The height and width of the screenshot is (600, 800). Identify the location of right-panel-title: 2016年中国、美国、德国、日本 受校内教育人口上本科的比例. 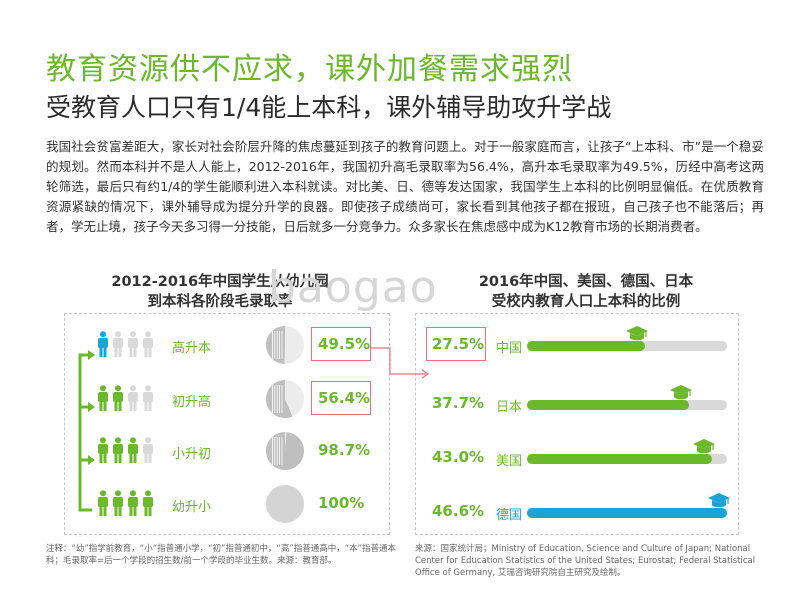
(586, 292).